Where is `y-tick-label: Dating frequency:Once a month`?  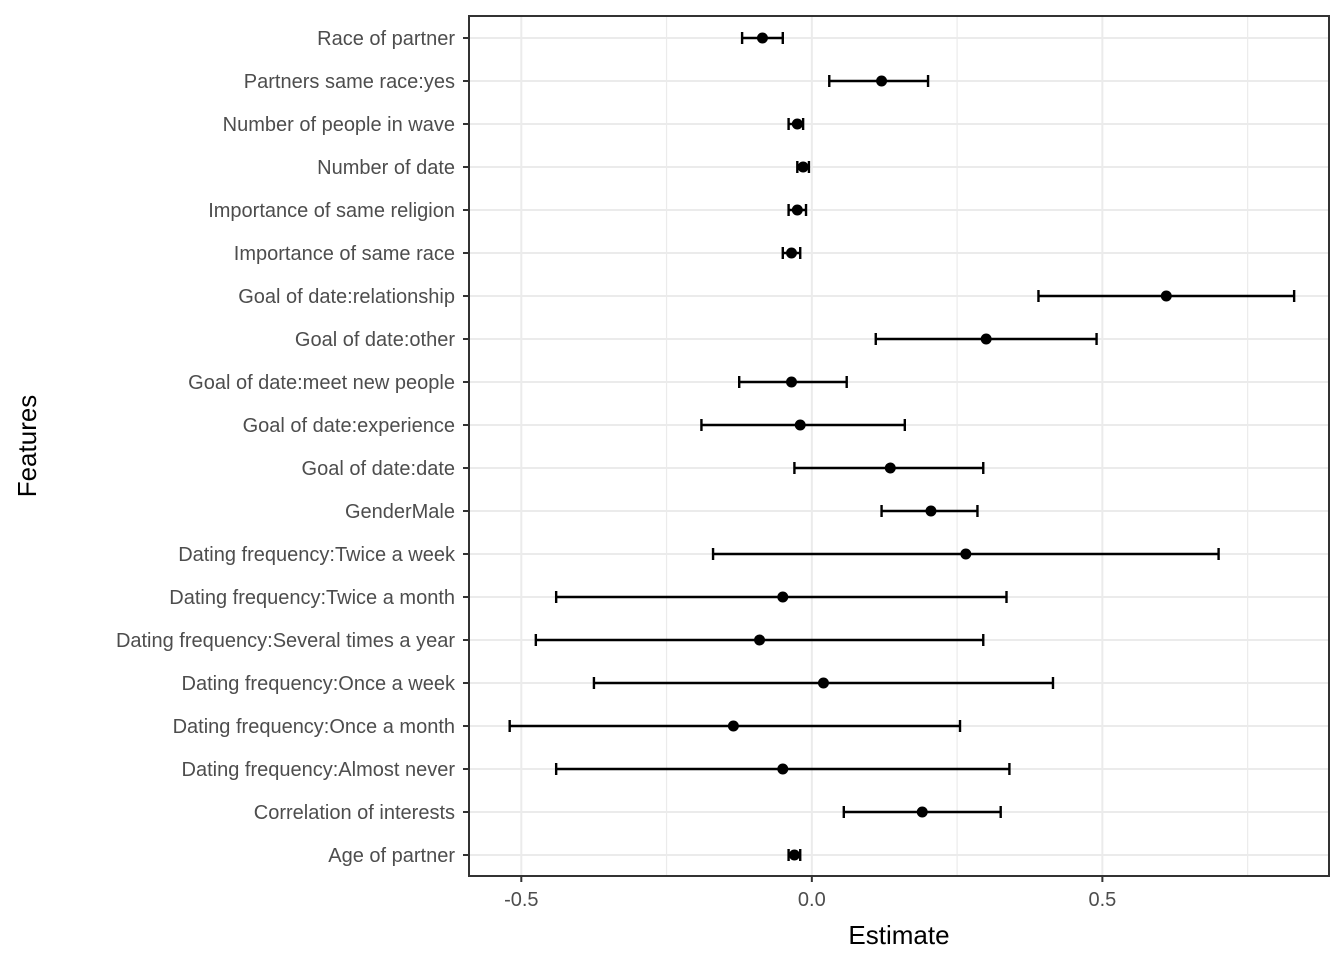
y-tick-label: Dating frequency:Once a month is located at coordinates (314, 727).